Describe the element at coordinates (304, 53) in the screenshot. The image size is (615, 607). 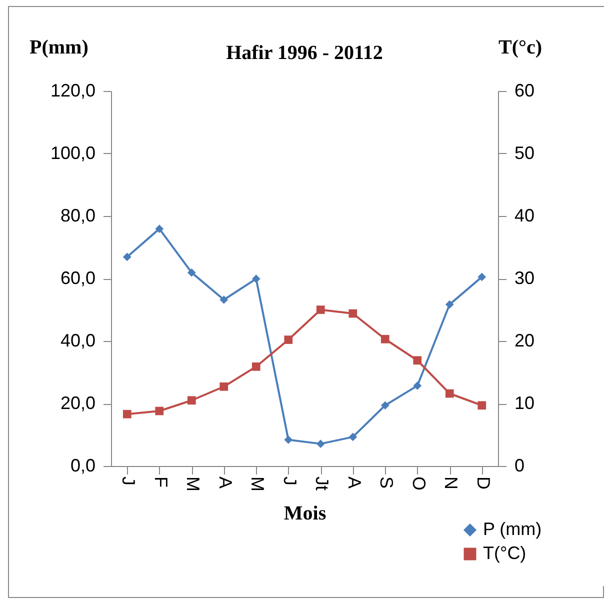
I see `chart-title: Hafir 1996 - 20112` at that location.